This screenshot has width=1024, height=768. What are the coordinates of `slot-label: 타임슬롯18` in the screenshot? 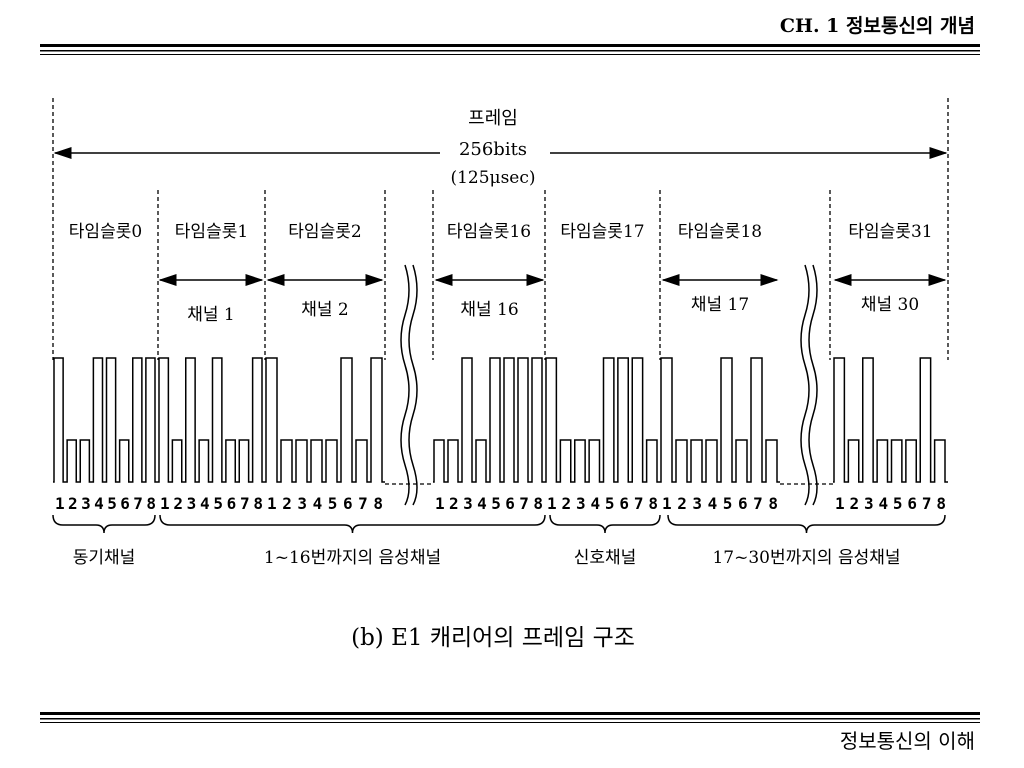 It's located at (720, 232).